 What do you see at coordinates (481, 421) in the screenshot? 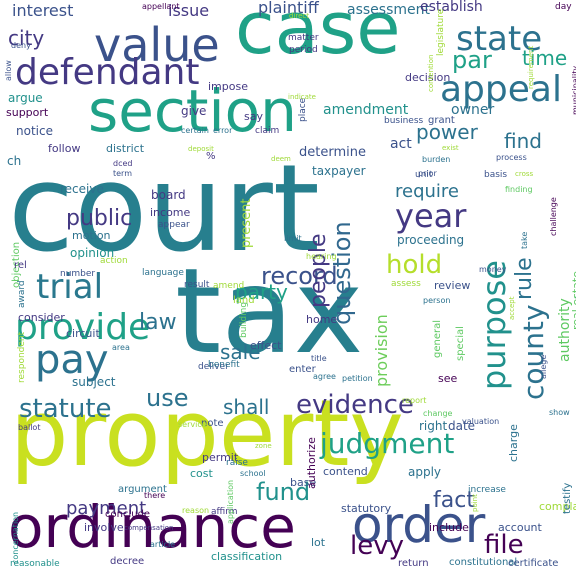
I see `word-valuation: valuation` at bounding box center [481, 421].